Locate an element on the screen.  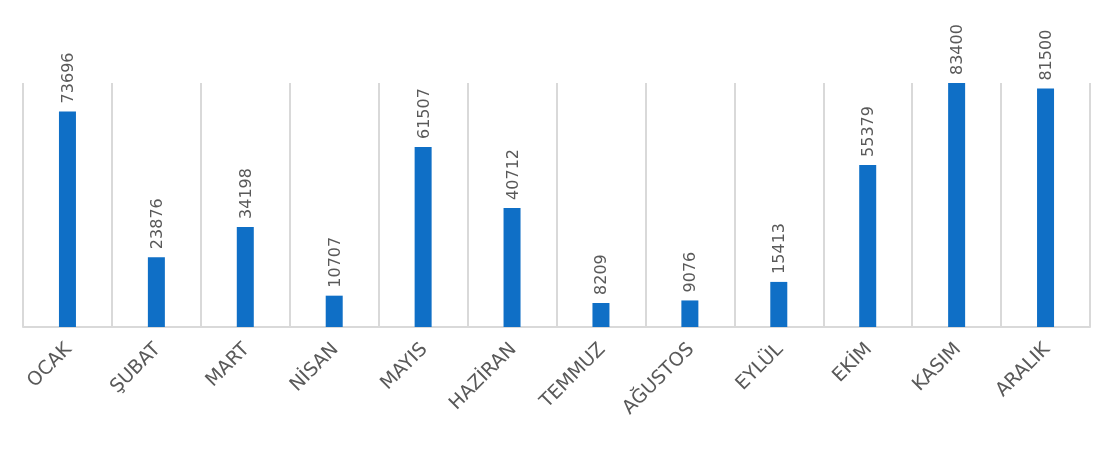
data-label: 10707 is located at coordinates (334, 262).